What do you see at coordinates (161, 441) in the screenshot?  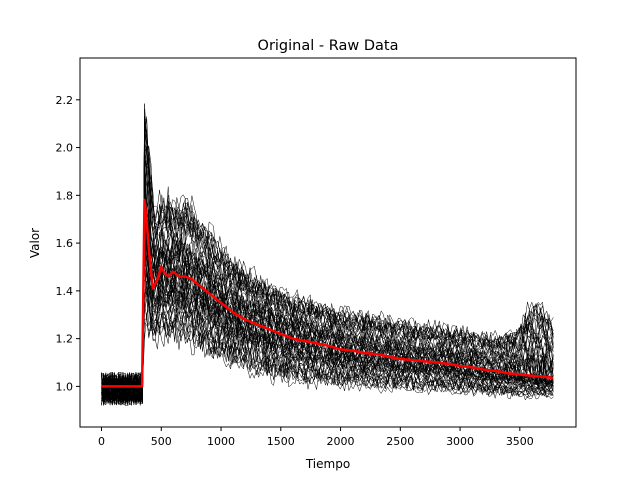 I see `x-tick-label: 500` at bounding box center [161, 441].